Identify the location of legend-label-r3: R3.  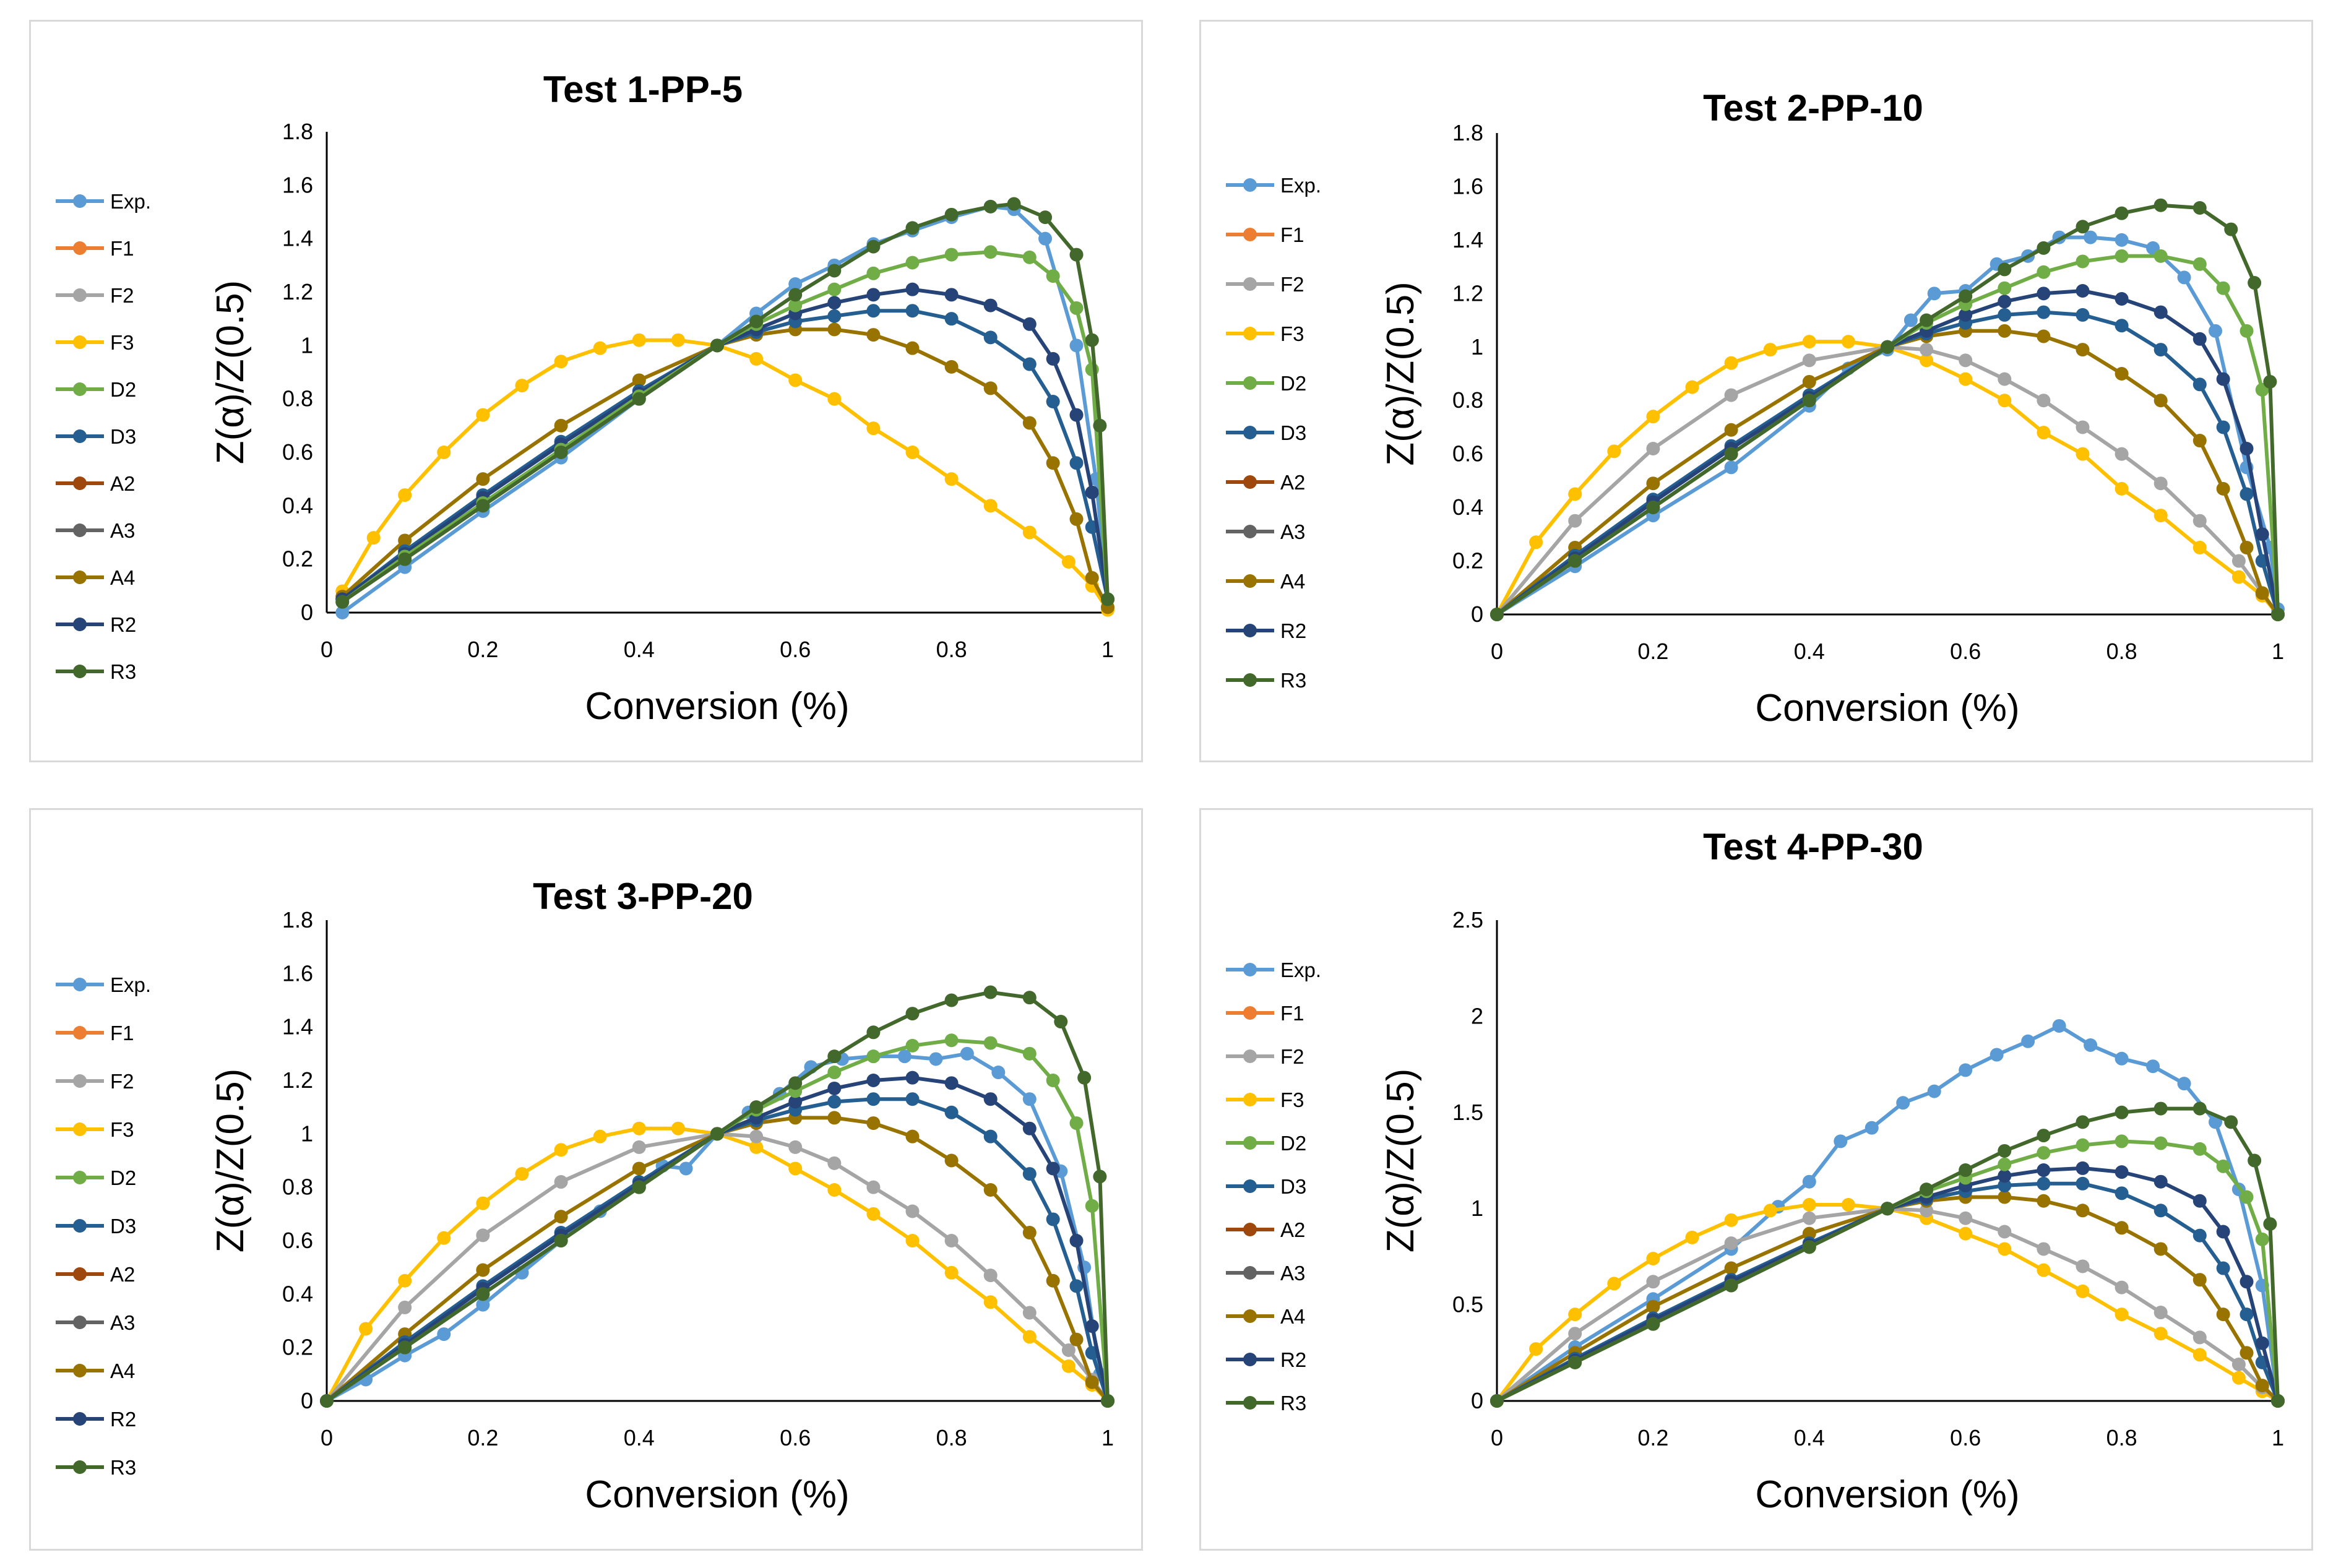
(123, 671).